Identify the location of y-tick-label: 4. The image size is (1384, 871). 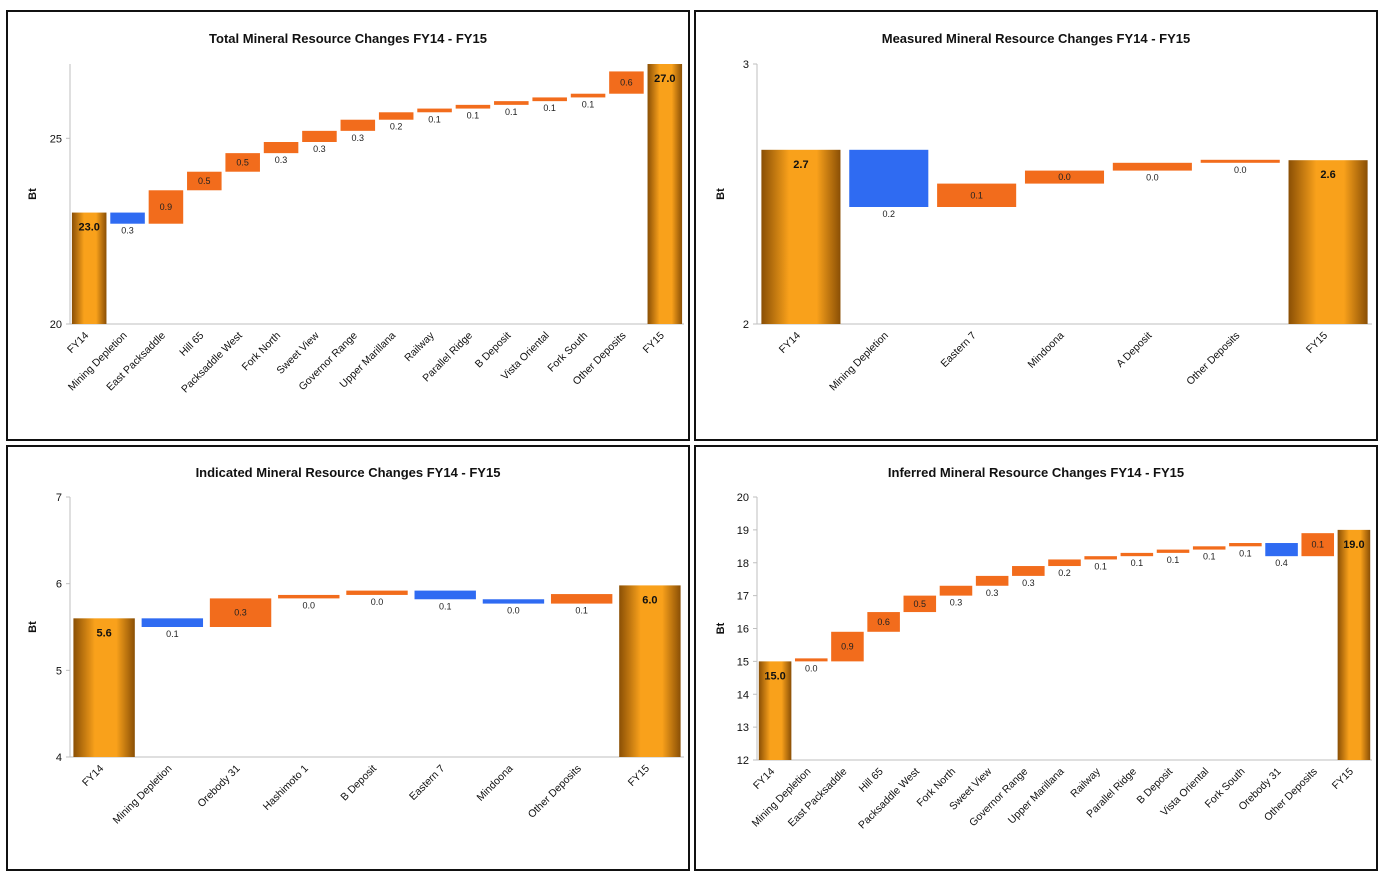
(59, 758).